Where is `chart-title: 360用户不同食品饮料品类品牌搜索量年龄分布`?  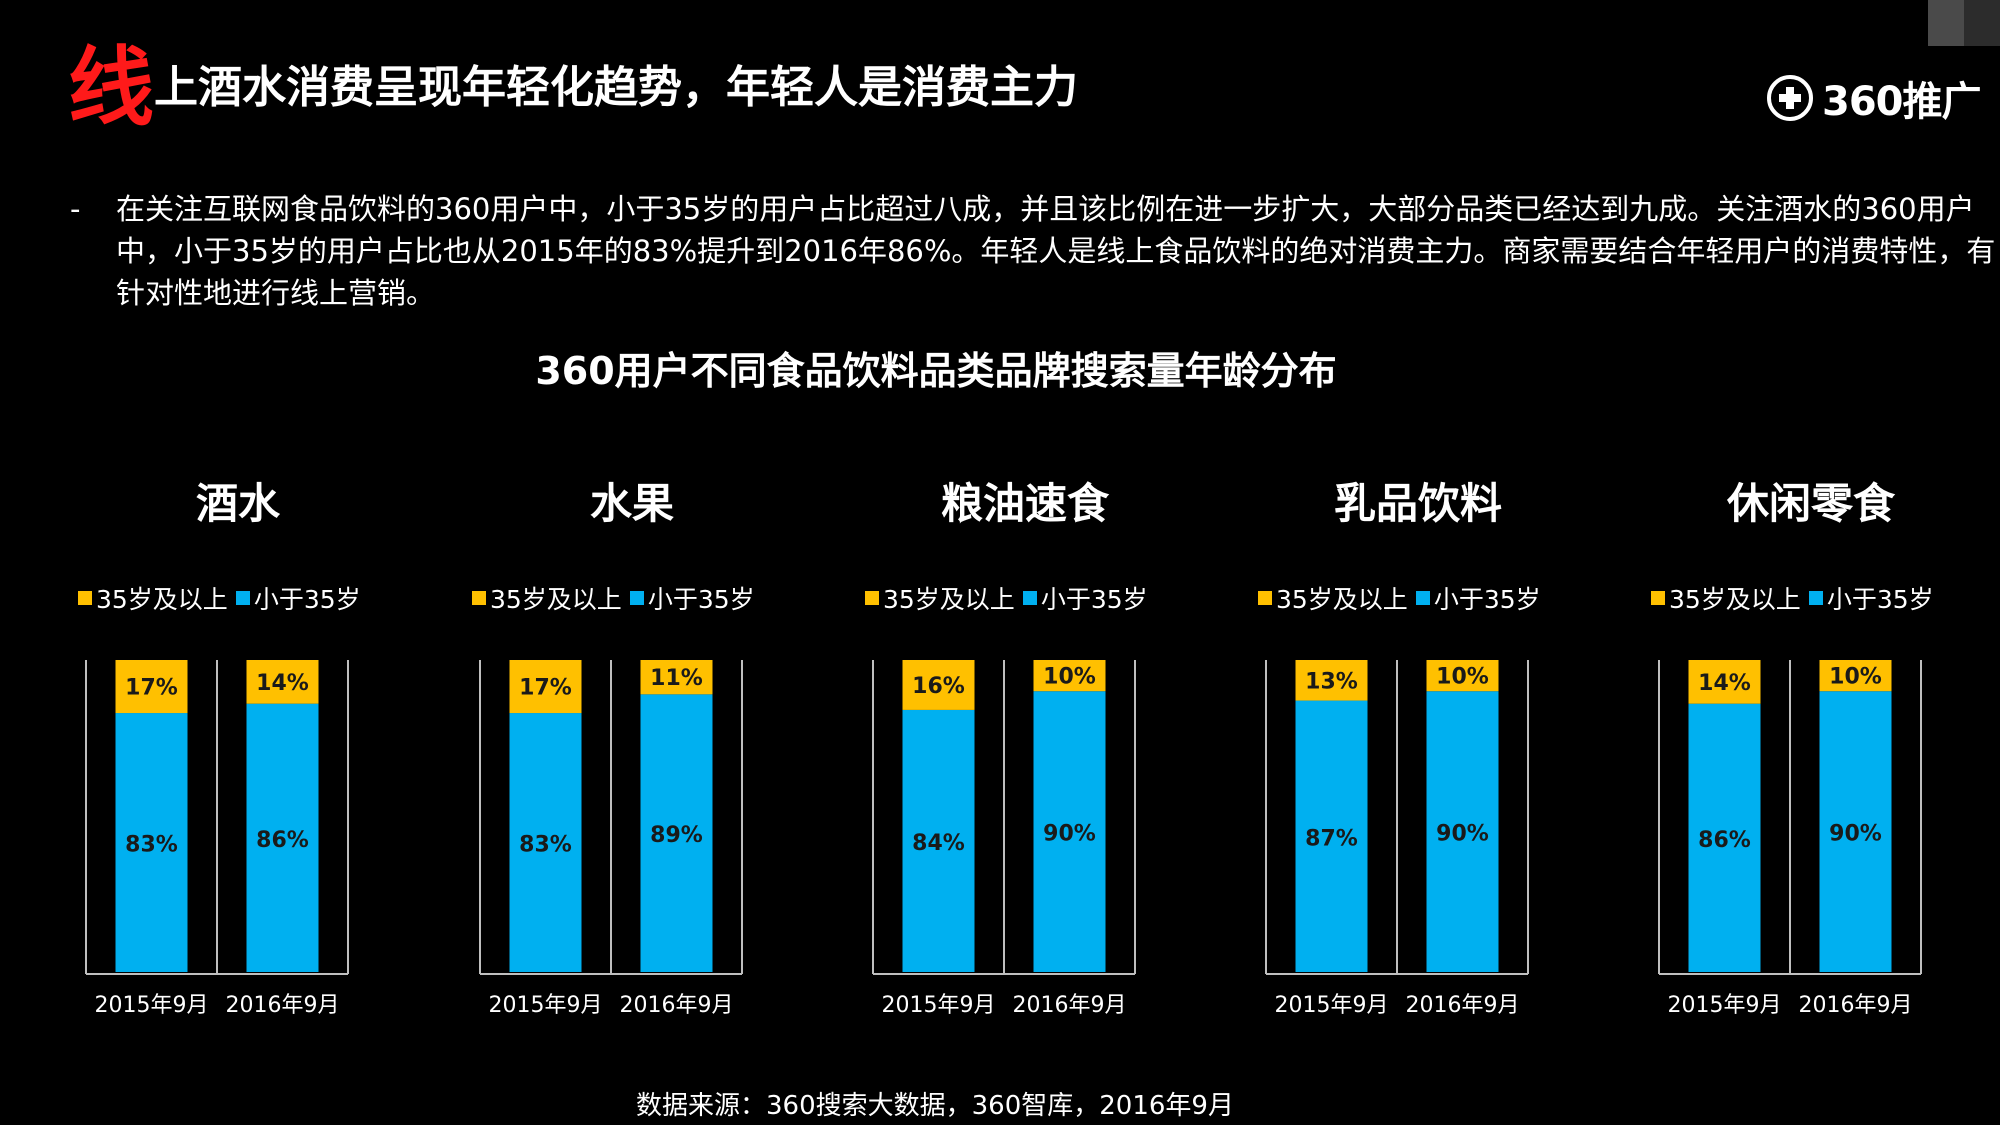
chart-title: 360用户不同食品饮料品类品牌搜索量年龄分布 is located at coordinates (936, 371).